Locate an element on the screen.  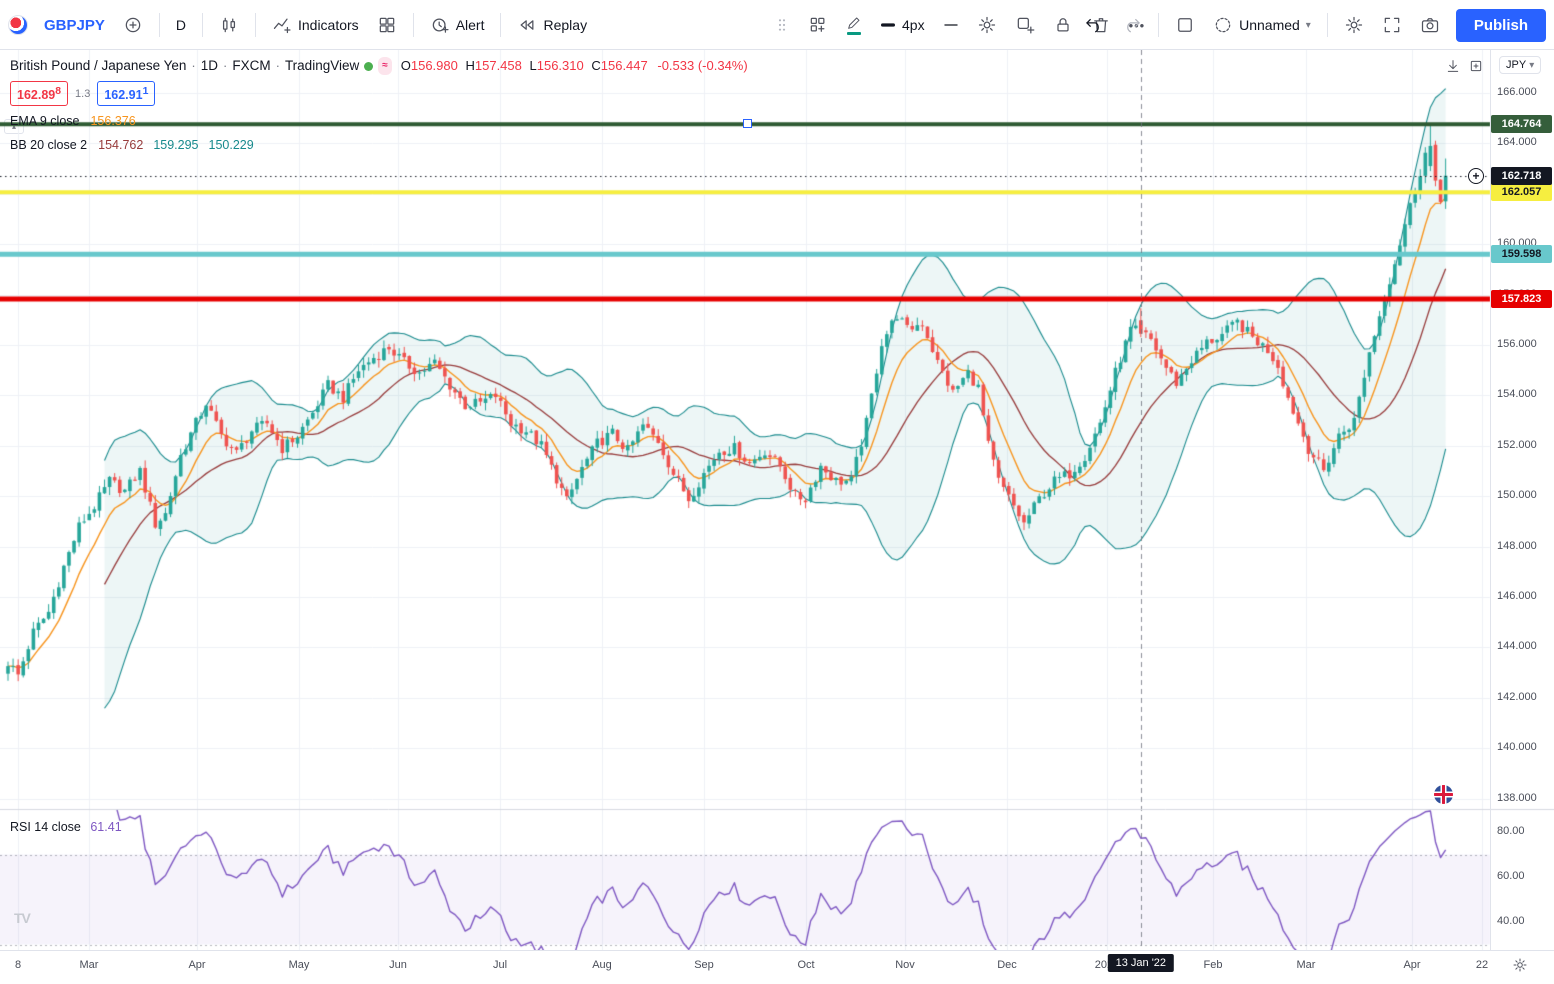
multichart-layout-button is located at coordinates (1185, 25).